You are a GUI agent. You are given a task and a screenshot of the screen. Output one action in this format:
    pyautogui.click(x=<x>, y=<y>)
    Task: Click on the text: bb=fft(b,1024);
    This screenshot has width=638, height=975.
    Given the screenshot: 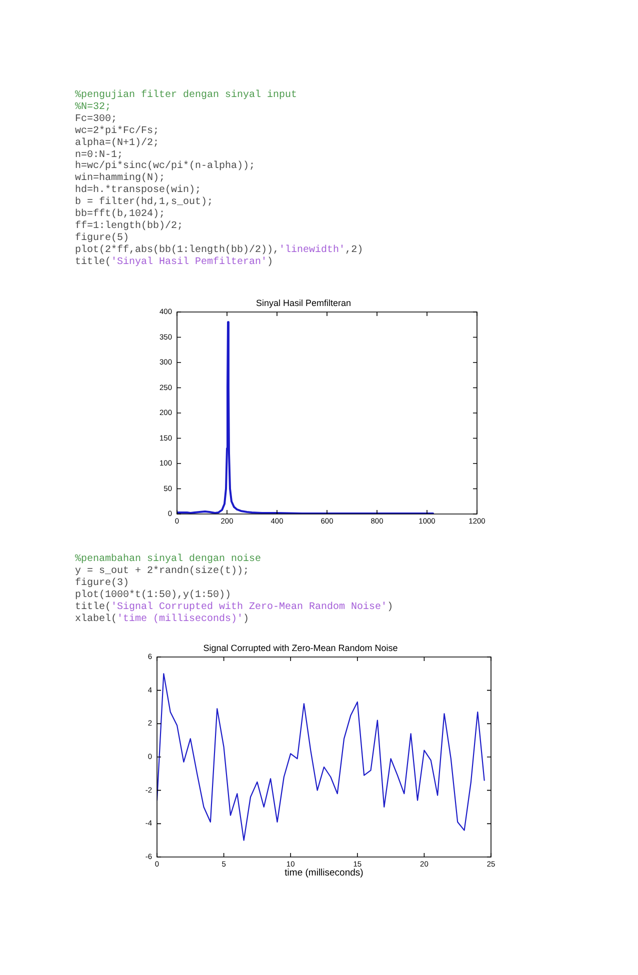 What is the action you would take?
    pyautogui.click(x=120, y=214)
    